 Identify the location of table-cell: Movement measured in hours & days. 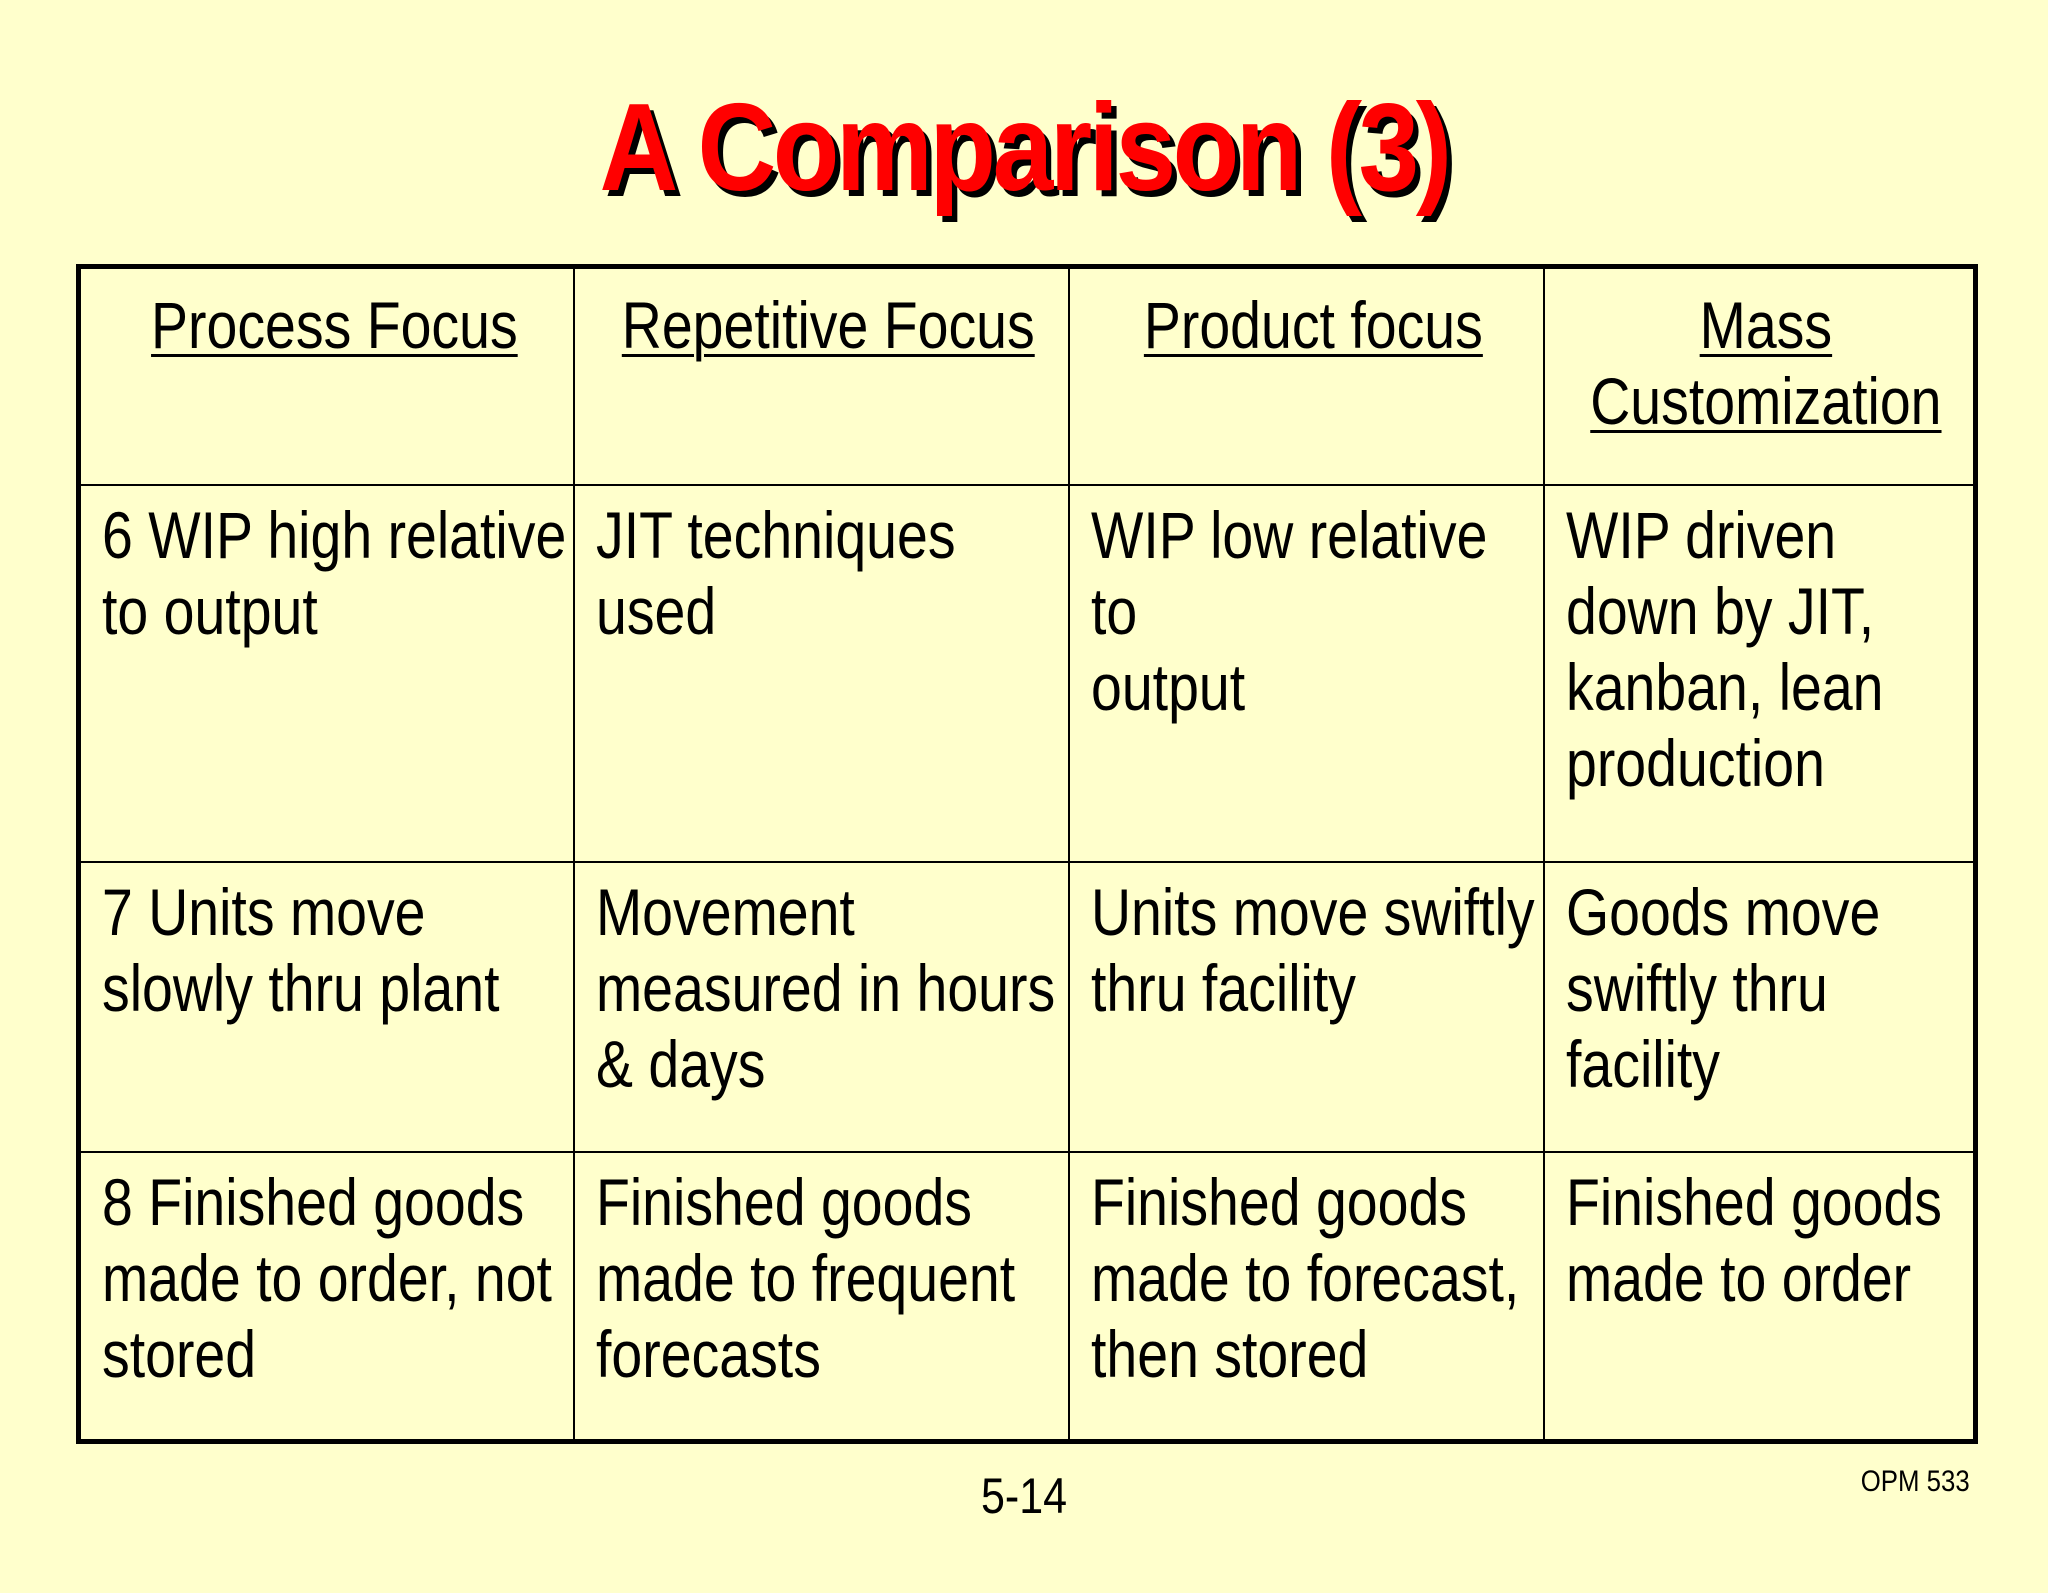
(821, 1006).